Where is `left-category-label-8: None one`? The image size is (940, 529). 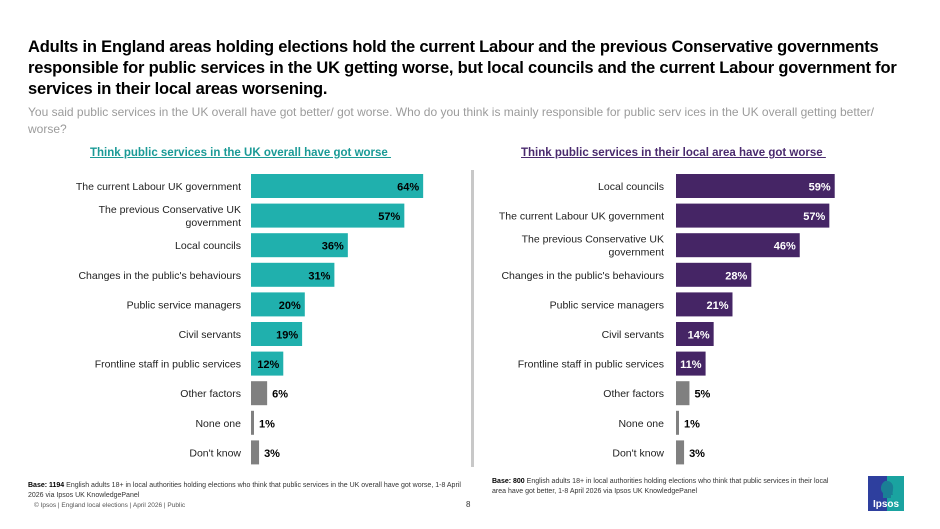
left-category-label-8: None one is located at coordinates (218, 424).